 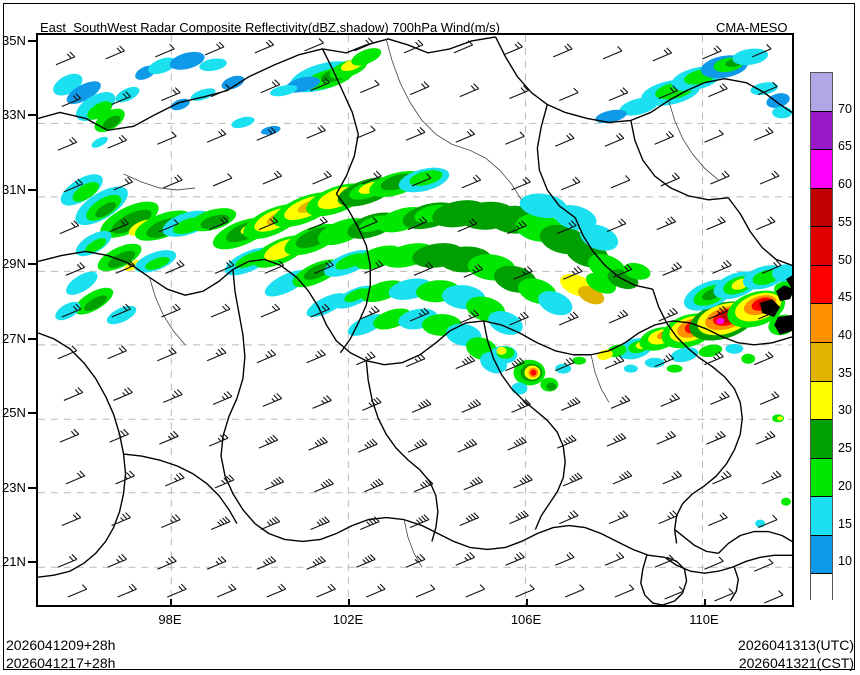 I want to click on model-tag: CMA-MESO, so click(x=752, y=27).